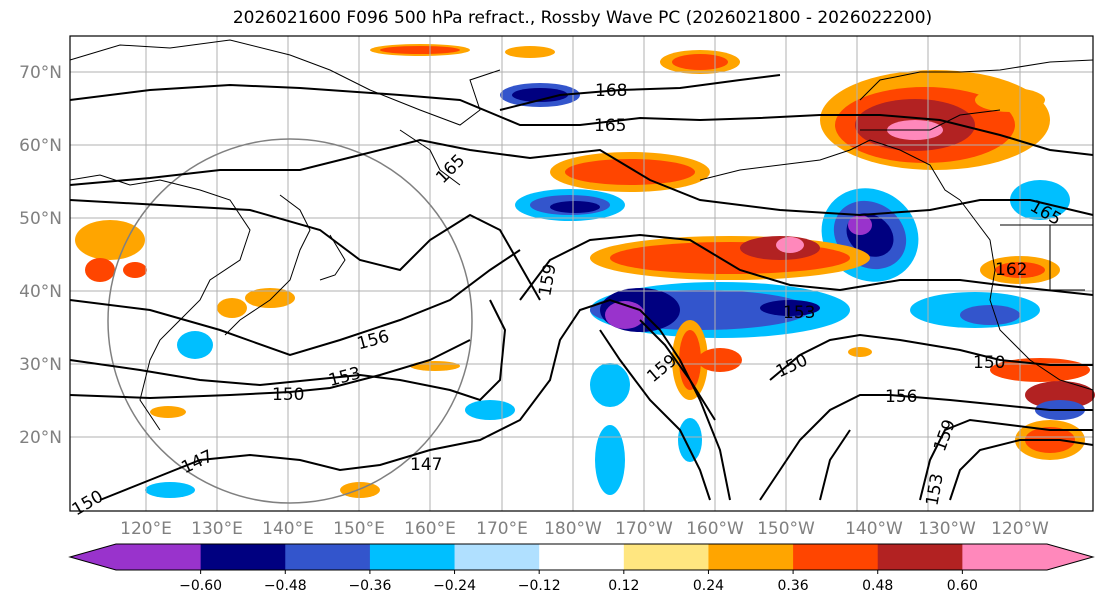 The height and width of the screenshot is (604, 1105). I want to click on lon-label: 150°W, so click(786, 529).